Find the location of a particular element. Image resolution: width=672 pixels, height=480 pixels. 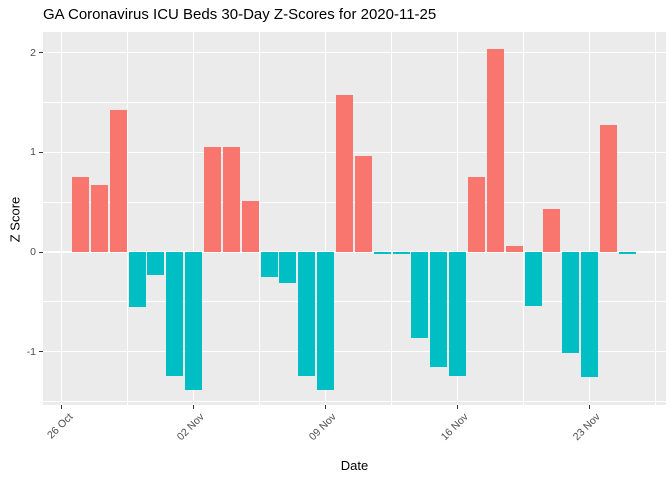

x-tick-label: 26 Oct is located at coordinates (60, 426).